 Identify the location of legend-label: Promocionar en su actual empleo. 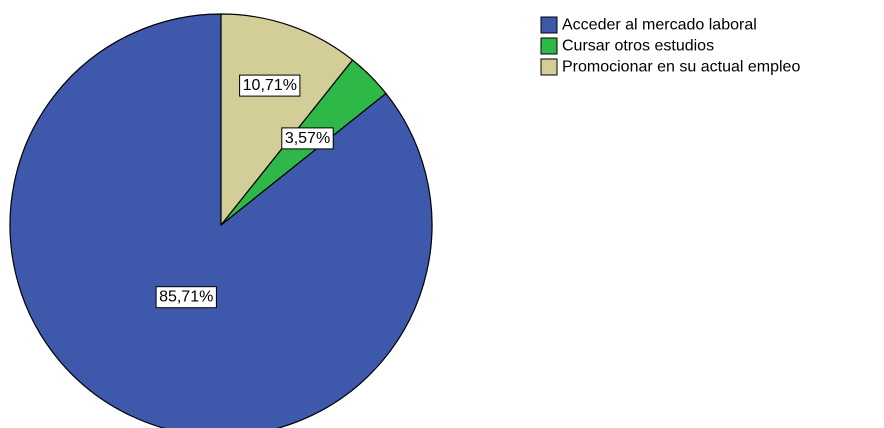
(681, 67).